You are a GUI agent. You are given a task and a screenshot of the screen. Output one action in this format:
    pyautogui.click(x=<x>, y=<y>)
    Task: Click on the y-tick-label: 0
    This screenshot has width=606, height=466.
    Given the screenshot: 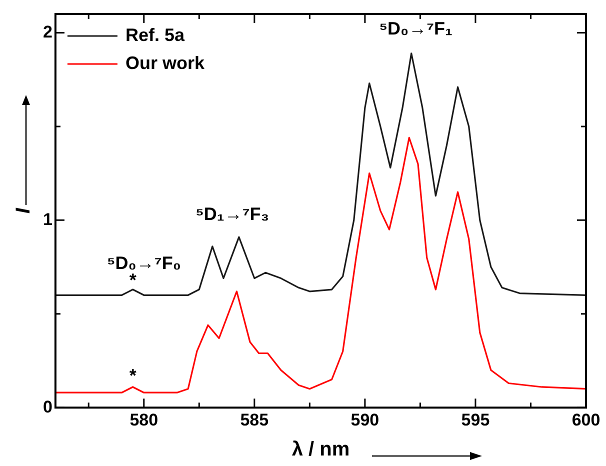 What is the action you would take?
    pyautogui.click(x=47, y=406)
    